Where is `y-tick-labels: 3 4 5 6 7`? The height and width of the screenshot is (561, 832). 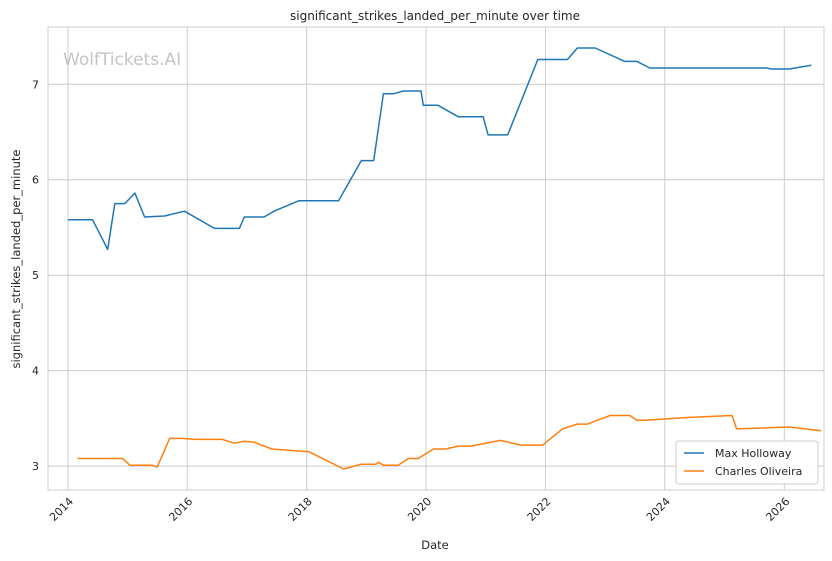
y-tick-labels: 3 4 5 6 7 is located at coordinates (35, 275).